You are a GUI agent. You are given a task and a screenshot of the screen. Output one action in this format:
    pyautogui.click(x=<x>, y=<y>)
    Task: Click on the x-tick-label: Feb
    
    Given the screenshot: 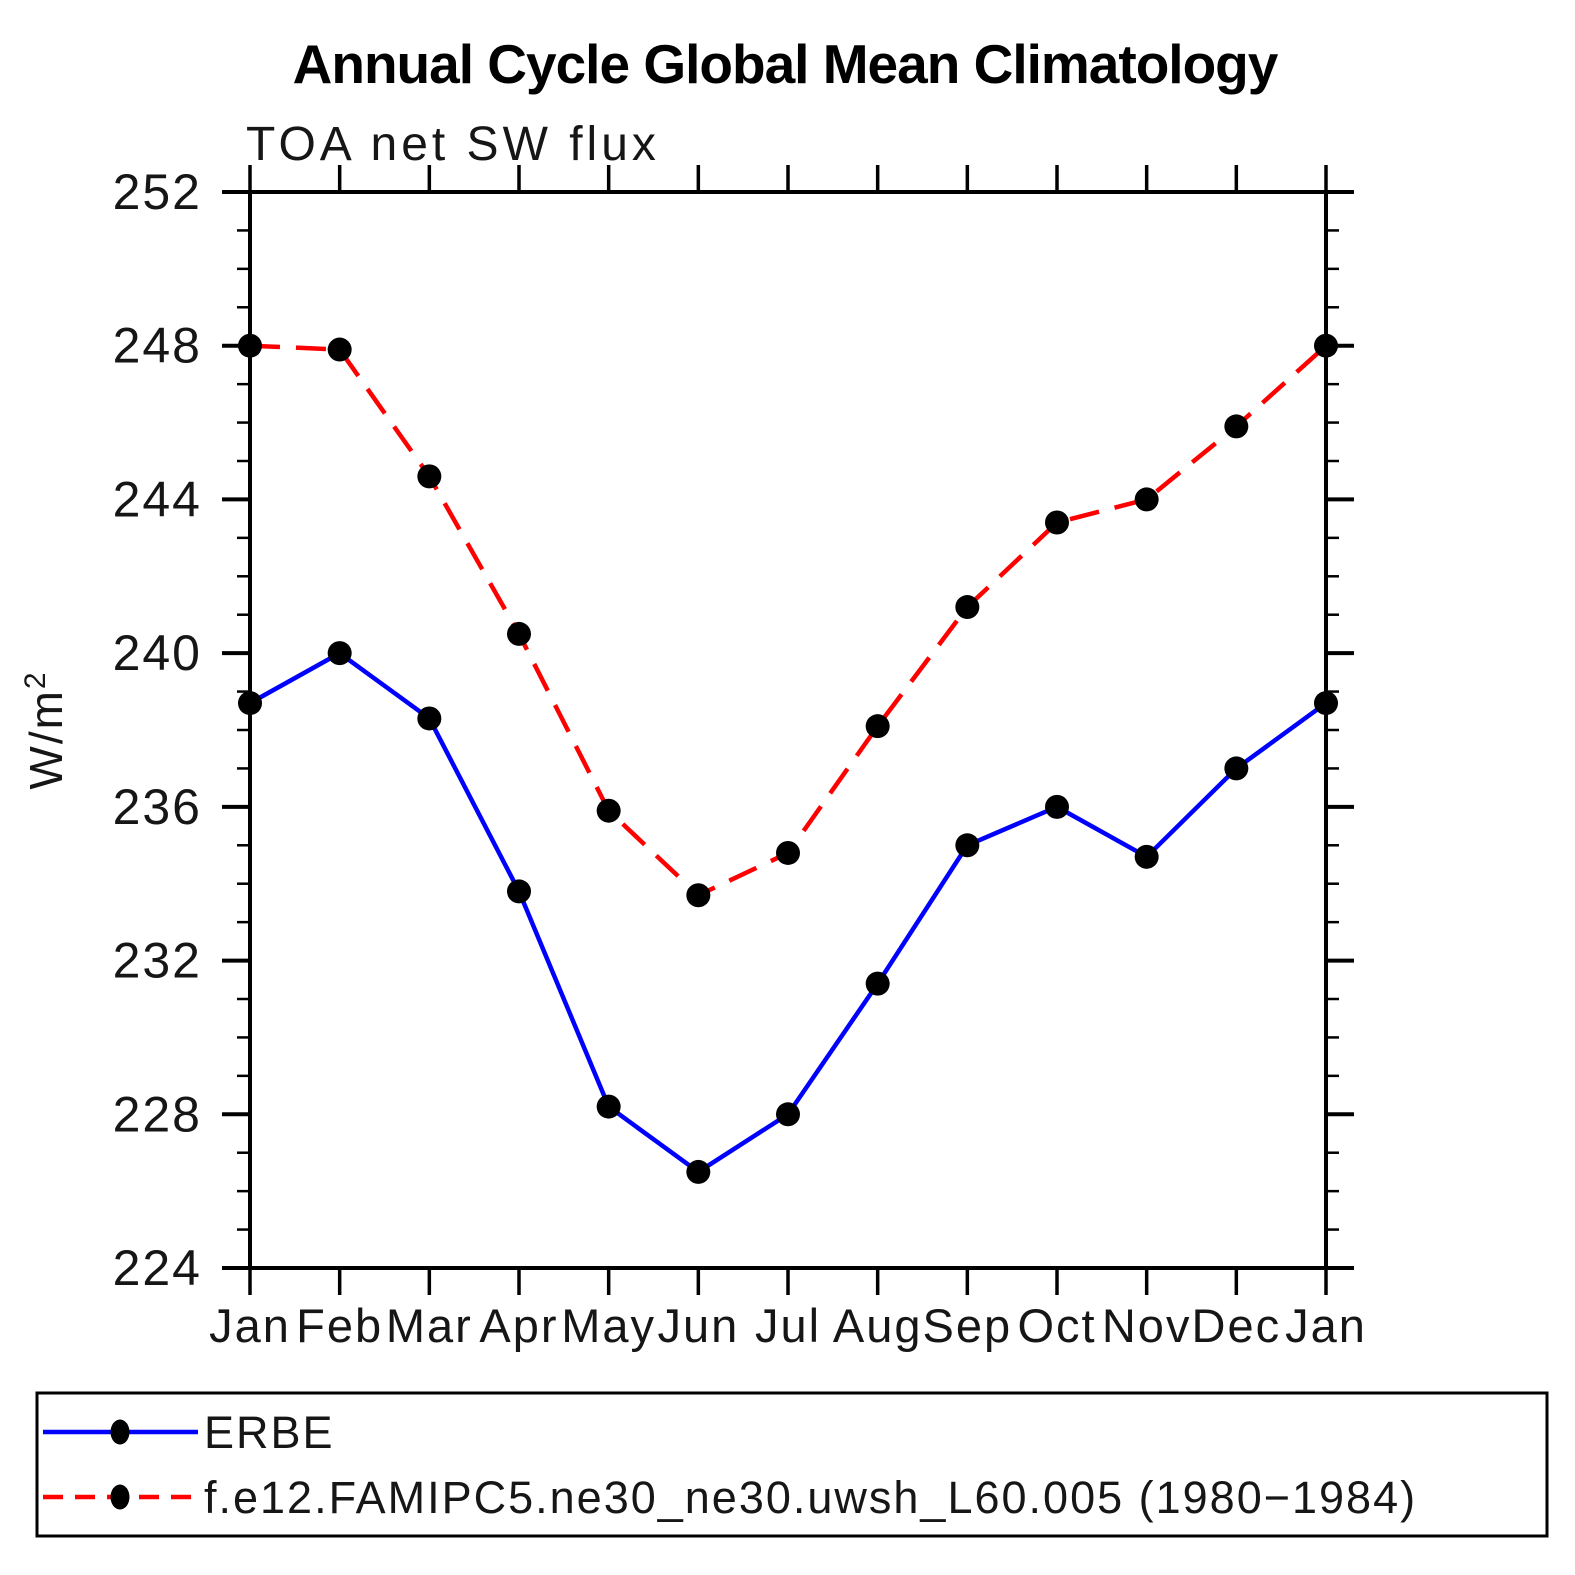 What is the action you would take?
    pyautogui.click(x=339, y=1325)
    